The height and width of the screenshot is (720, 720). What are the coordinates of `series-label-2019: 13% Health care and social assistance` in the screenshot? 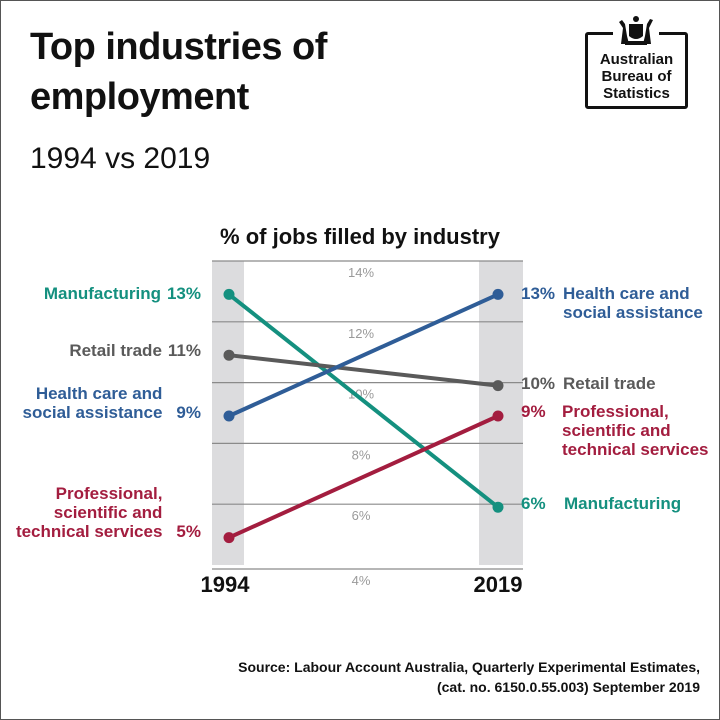 It's located at (612, 303).